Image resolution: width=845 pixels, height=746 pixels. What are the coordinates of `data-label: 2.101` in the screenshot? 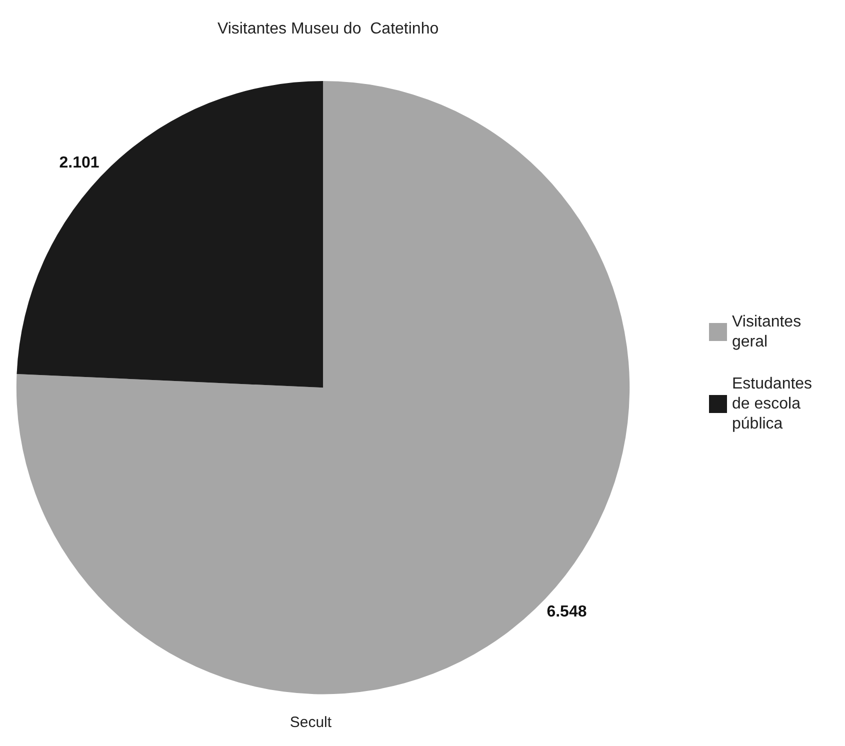 It's located at (79, 163).